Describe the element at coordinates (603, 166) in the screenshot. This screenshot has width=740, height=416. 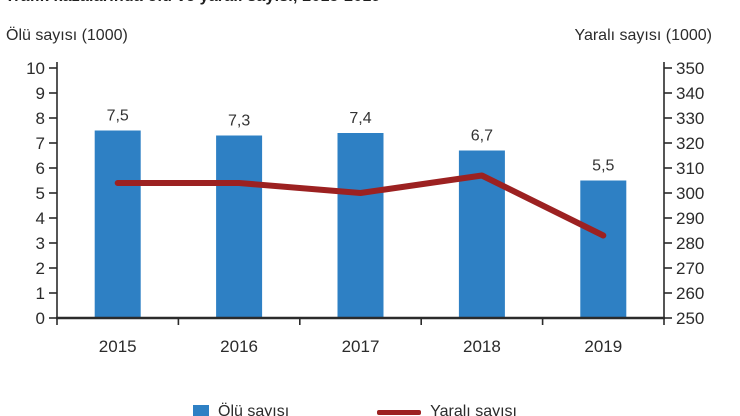
I see `bar-value-label: 5,5` at that location.